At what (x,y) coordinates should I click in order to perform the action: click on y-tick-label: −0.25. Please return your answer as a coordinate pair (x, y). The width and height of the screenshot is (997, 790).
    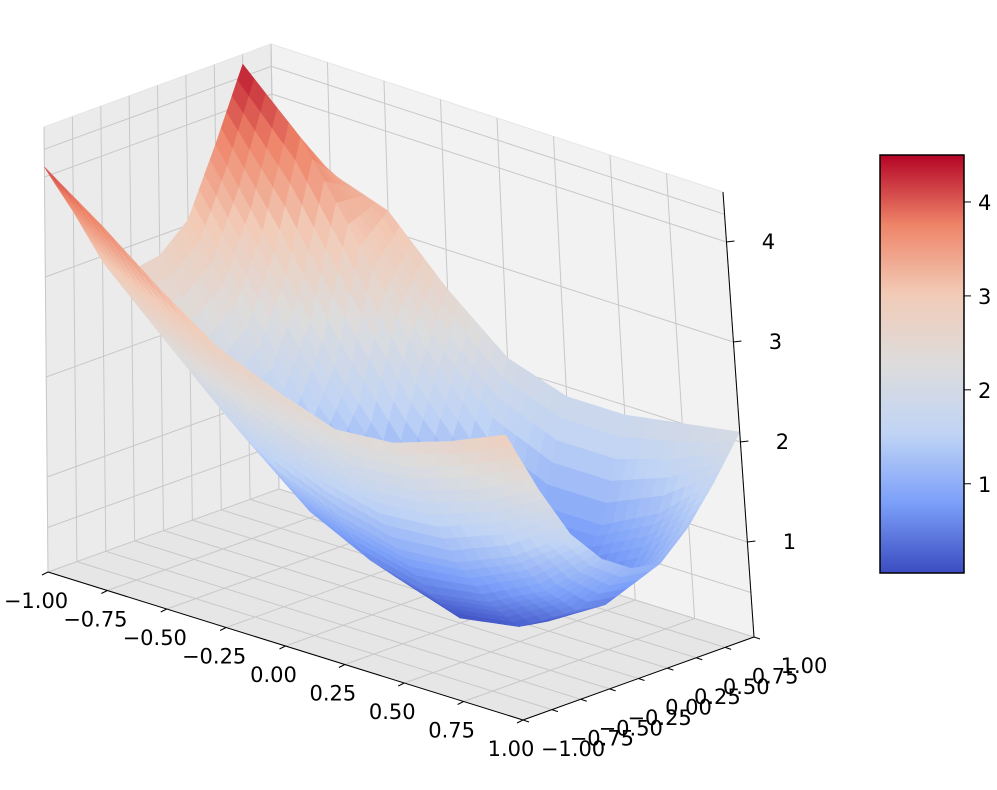
    Looking at the image, I should click on (659, 718).